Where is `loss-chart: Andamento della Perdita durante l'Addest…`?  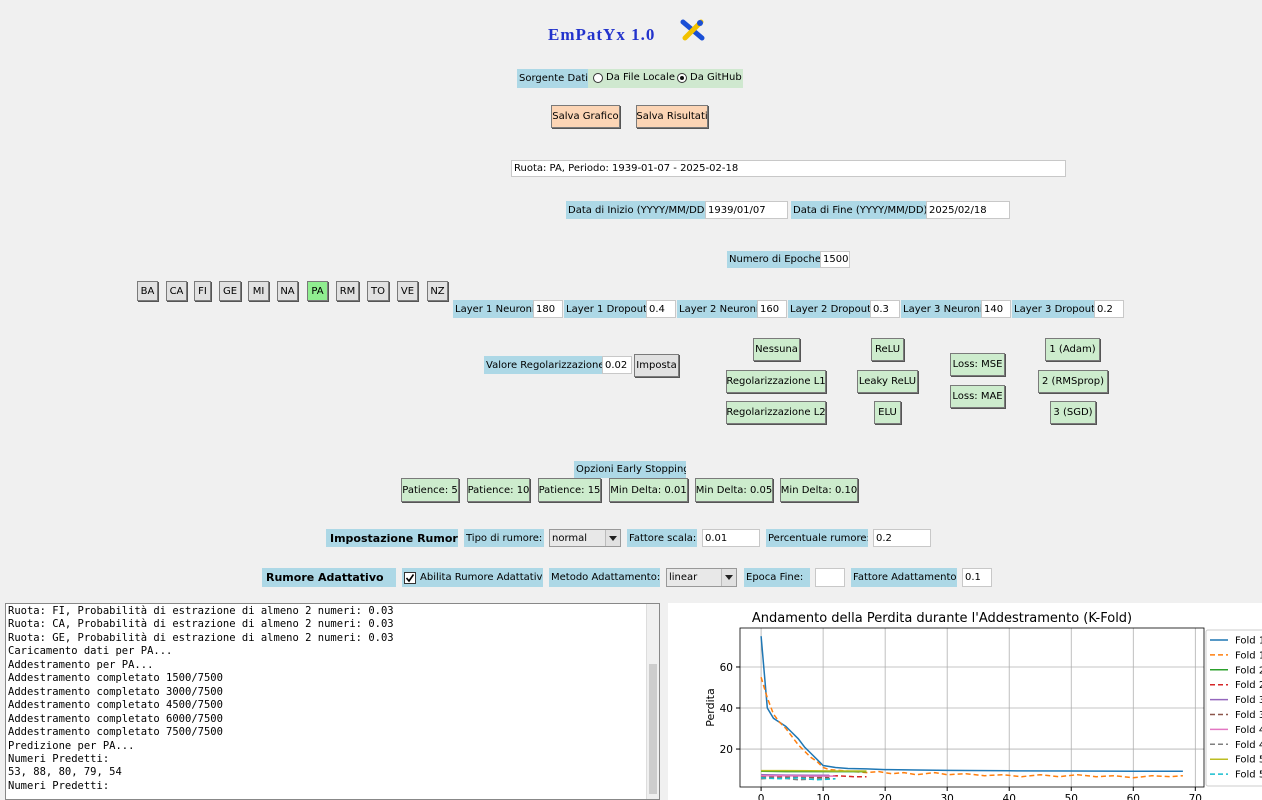
loss-chart: Andamento della Perdita durante l'Addest… is located at coordinates (965, 701).